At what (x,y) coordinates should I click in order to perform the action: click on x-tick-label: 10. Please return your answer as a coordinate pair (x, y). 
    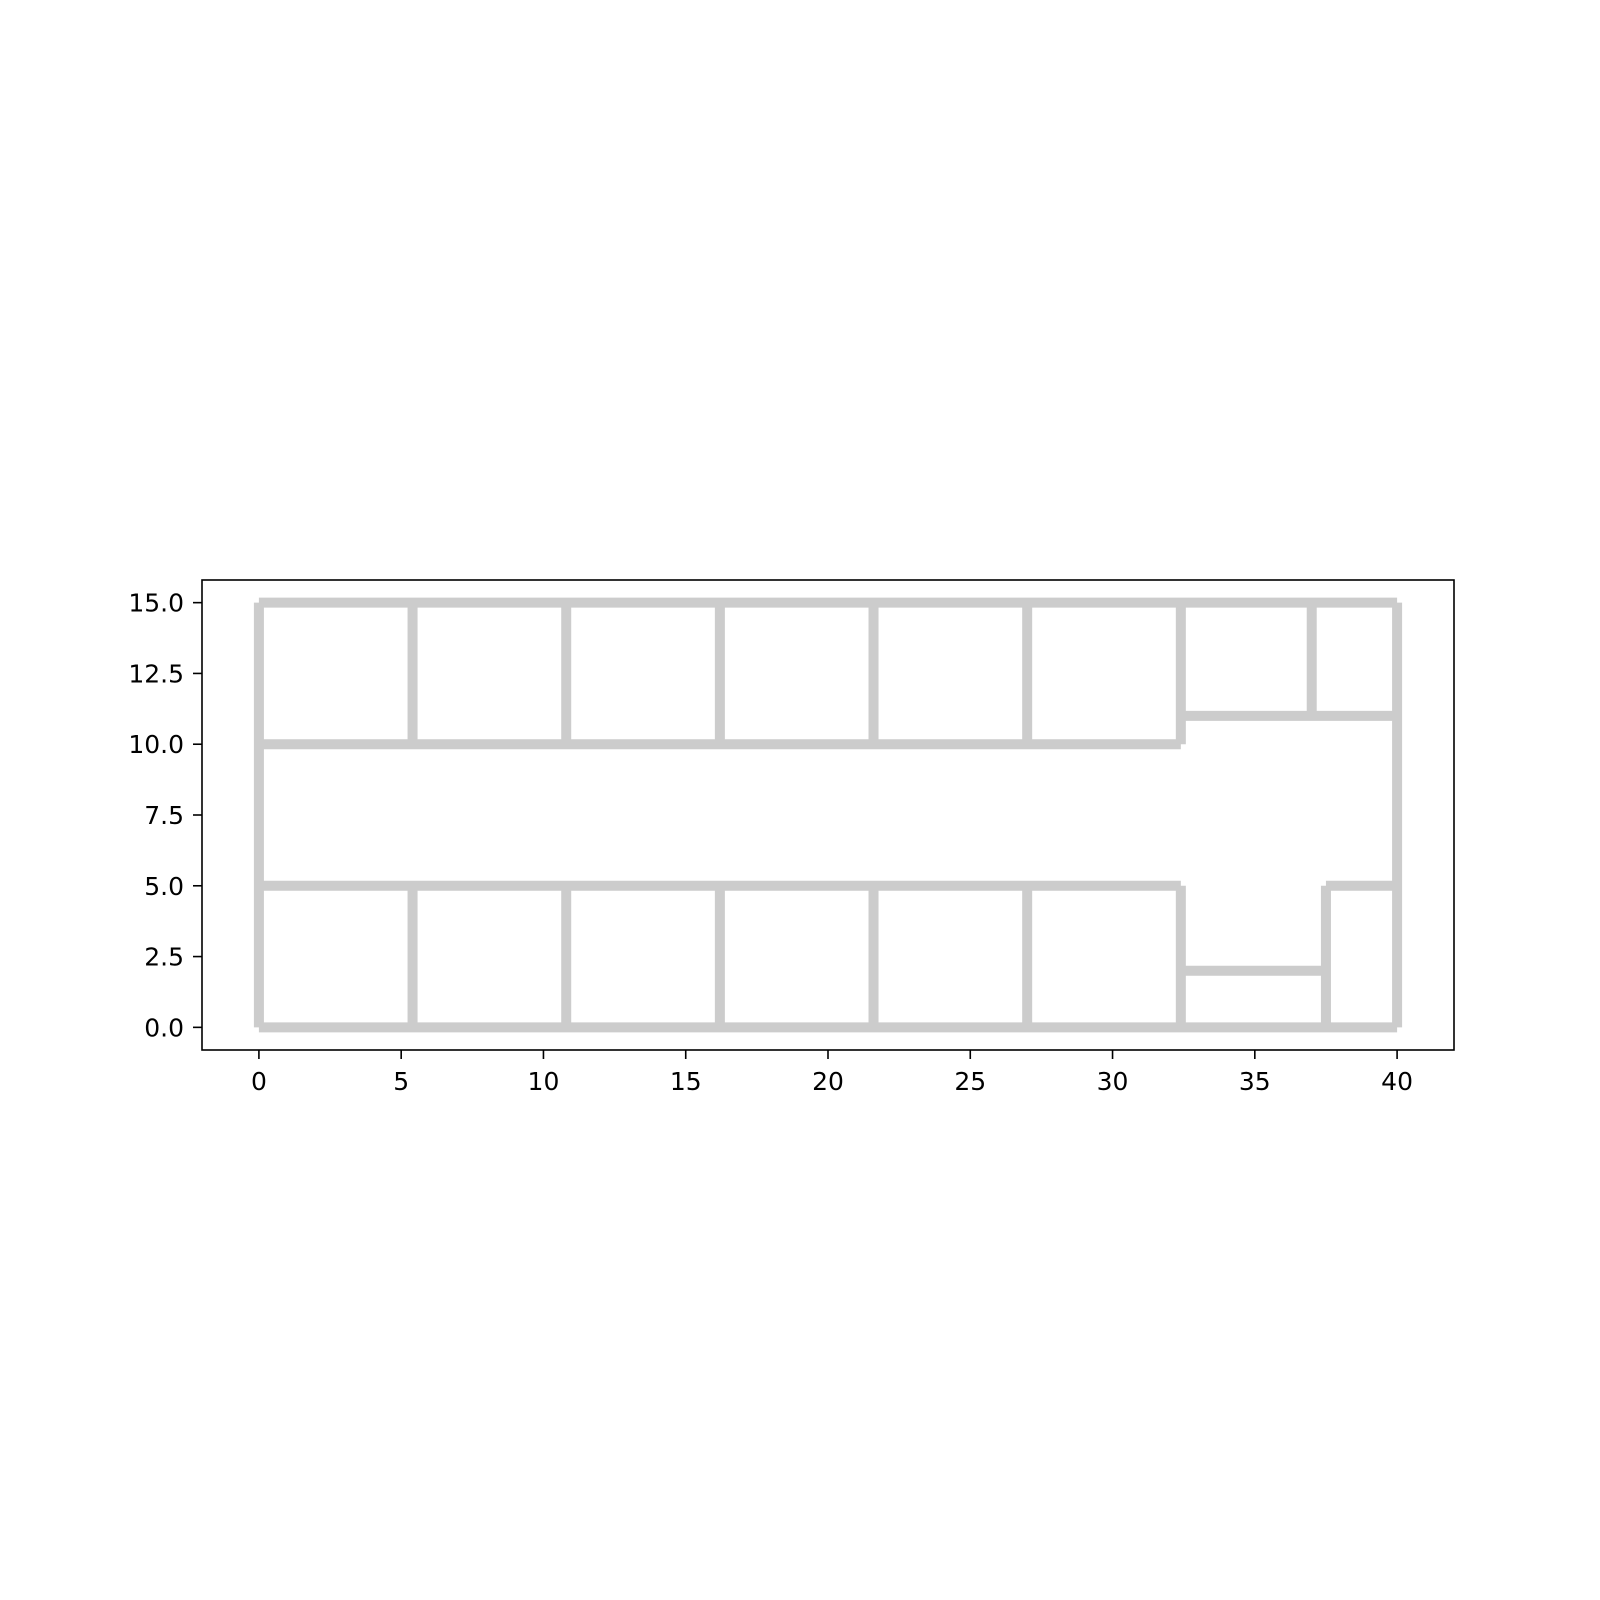
    Looking at the image, I should click on (544, 1081).